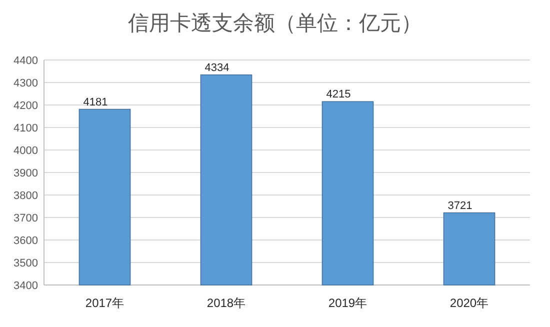  I want to click on y-tick-label: 3400, so click(26, 286).